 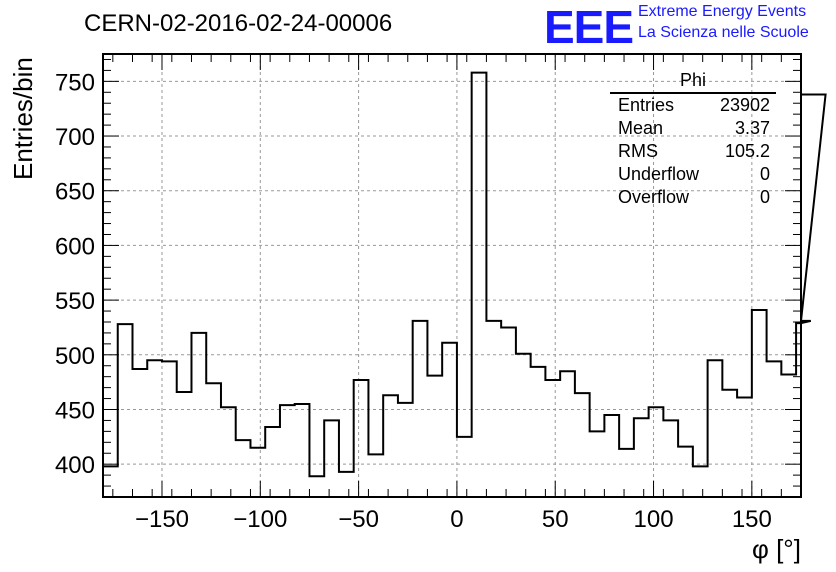 What do you see at coordinates (75, 246) in the screenshot?
I see `y-tick-label: 600` at bounding box center [75, 246].